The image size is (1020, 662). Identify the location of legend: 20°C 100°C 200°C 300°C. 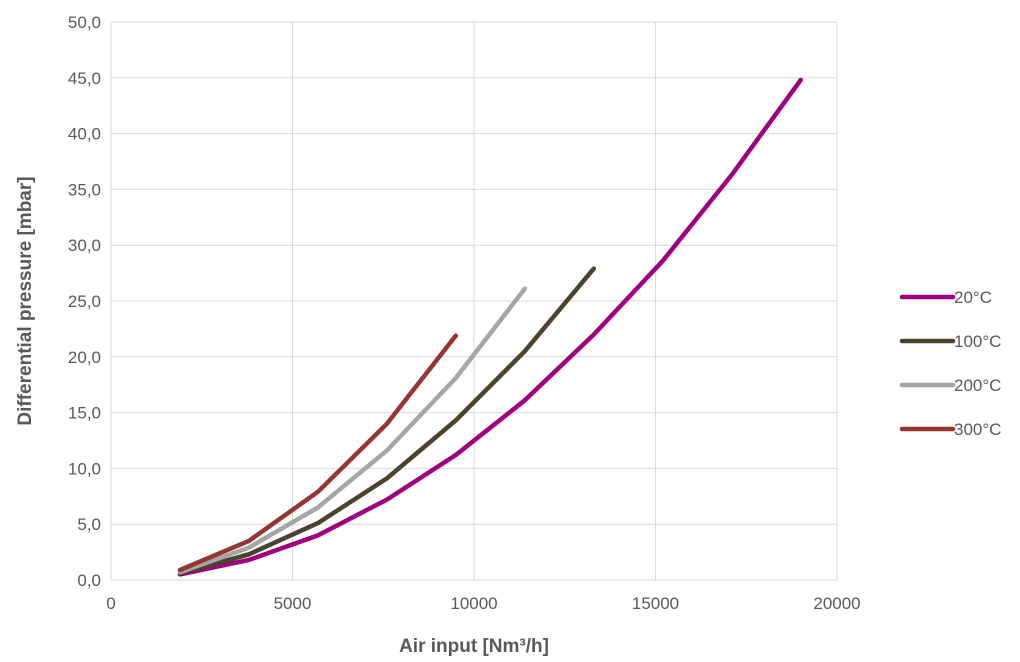
(950, 363).